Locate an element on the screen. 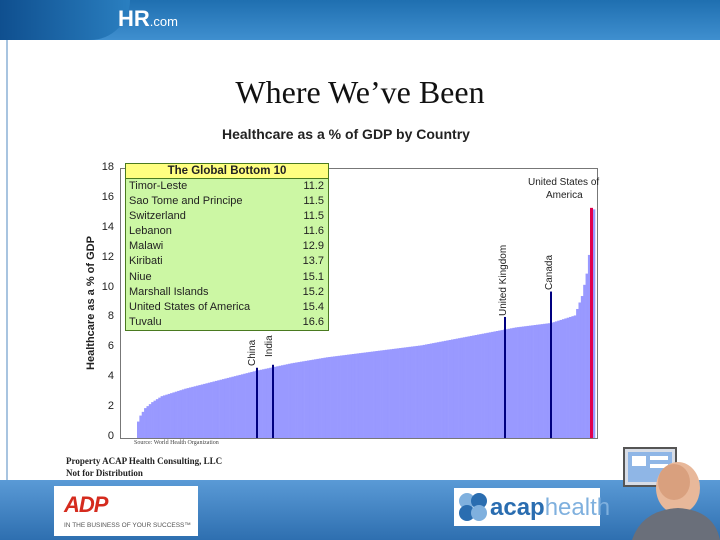  table-country: Tuvalu is located at coordinates (145, 321).